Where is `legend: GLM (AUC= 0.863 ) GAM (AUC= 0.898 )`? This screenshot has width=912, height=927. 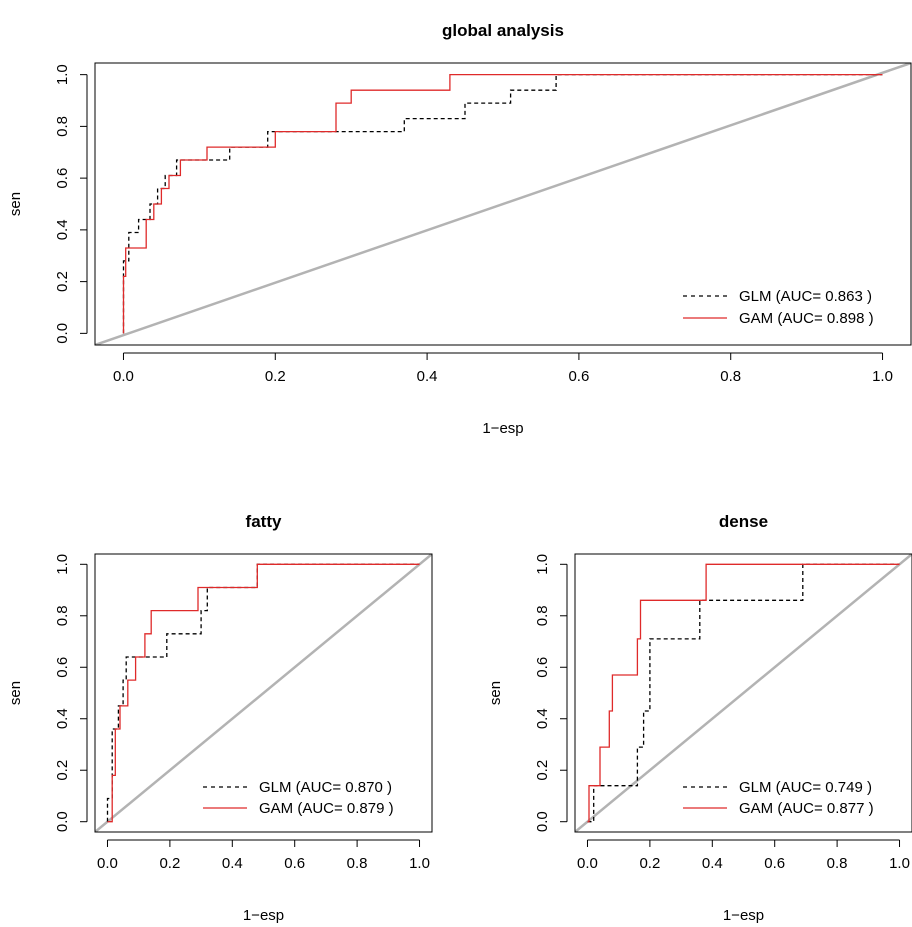
legend: GLM (AUC= 0.863 ) GAM (AUC= 0.898 ) is located at coordinates (778, 307).